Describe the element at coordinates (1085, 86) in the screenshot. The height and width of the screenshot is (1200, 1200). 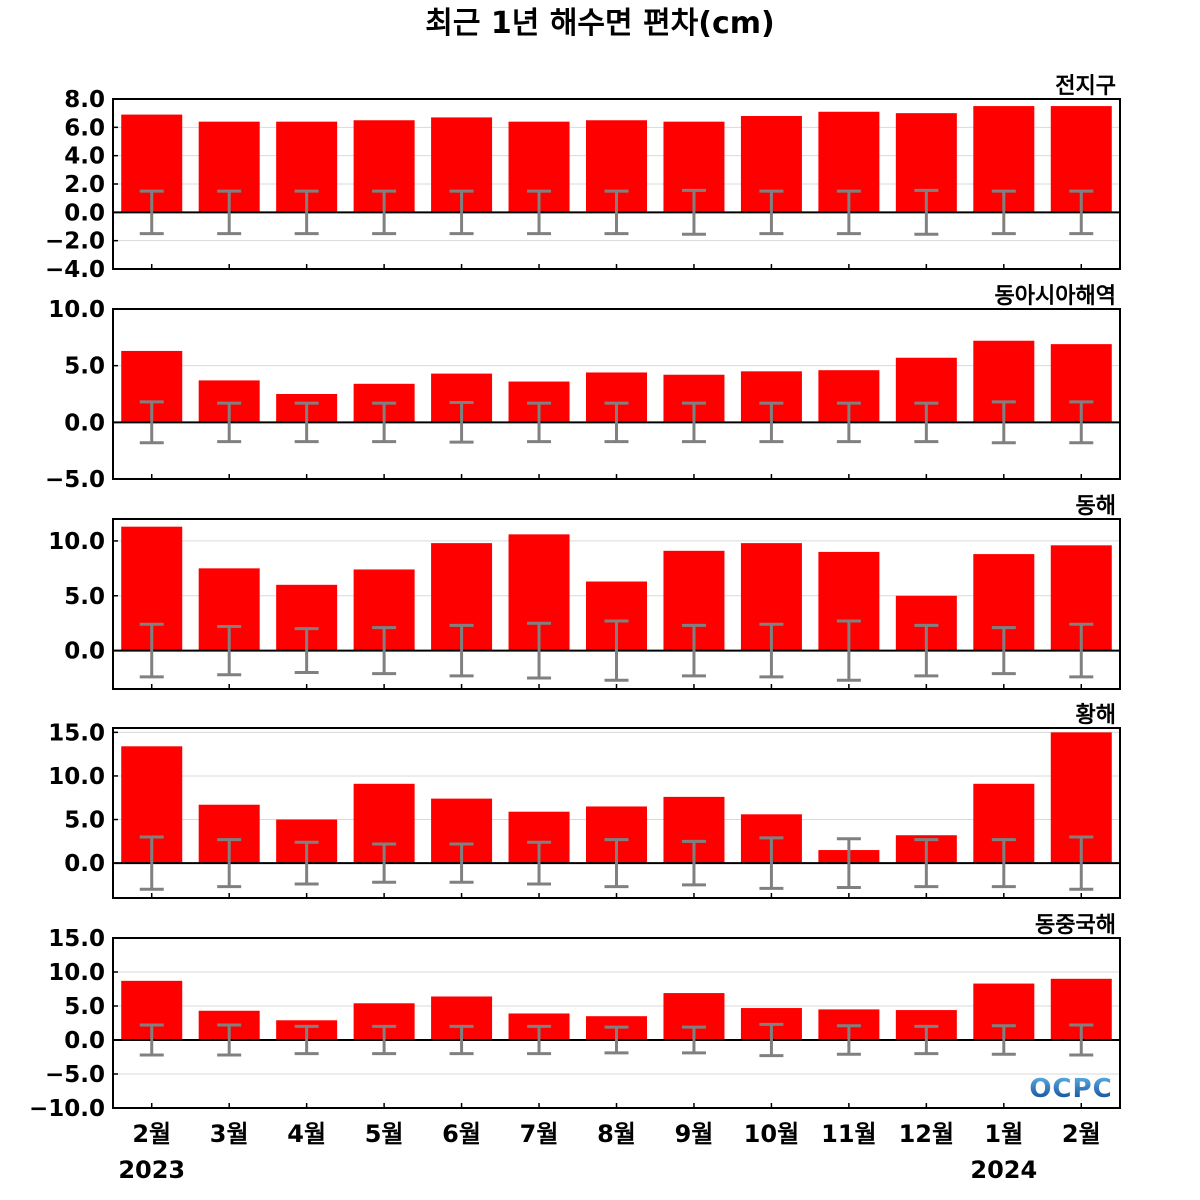
I see `panel-title: 전지구` at that location.